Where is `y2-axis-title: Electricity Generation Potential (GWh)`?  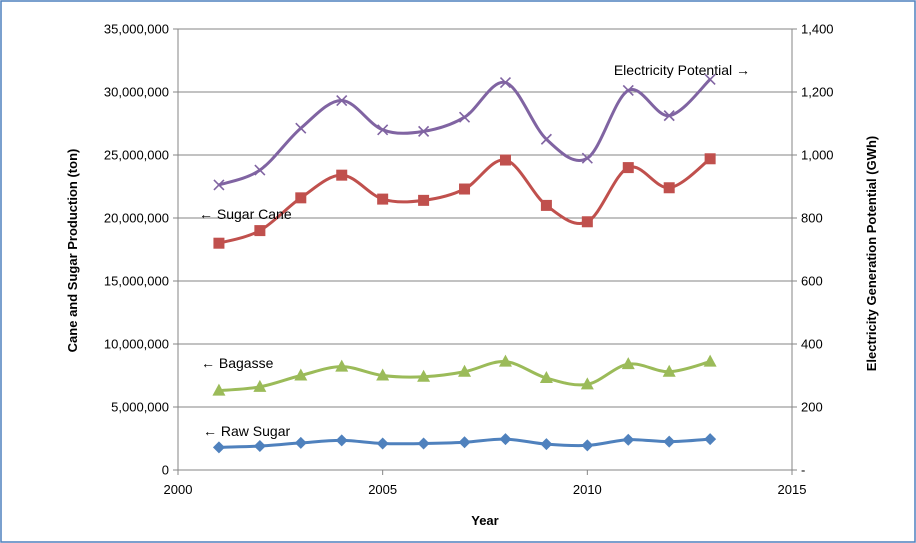 y2-axis-title: Electricity Generation Potential (GWh) is located at coordinates (871, 253).